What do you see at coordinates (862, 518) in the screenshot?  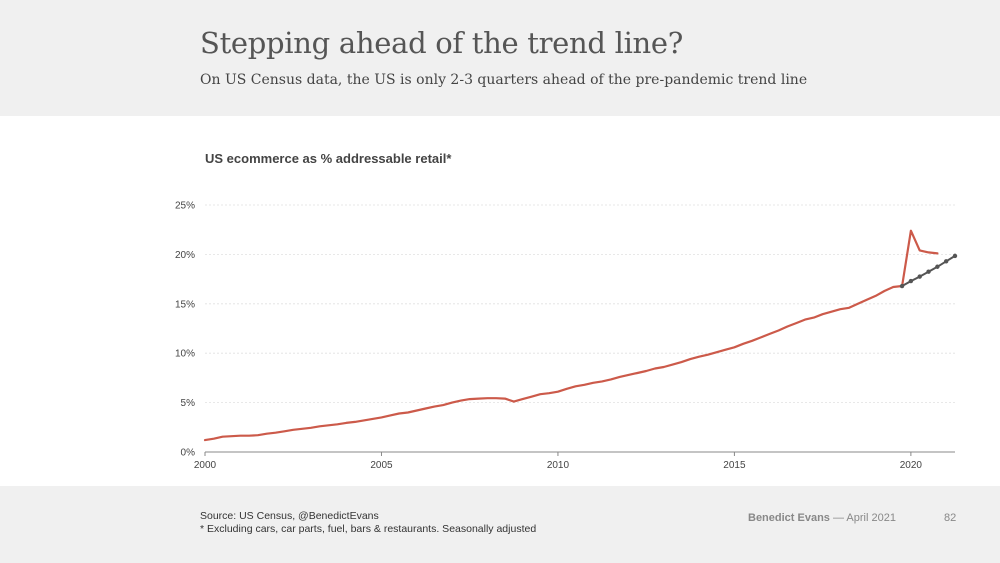 I see `brand-date: — April 2021` at bounding box center [862, 518].